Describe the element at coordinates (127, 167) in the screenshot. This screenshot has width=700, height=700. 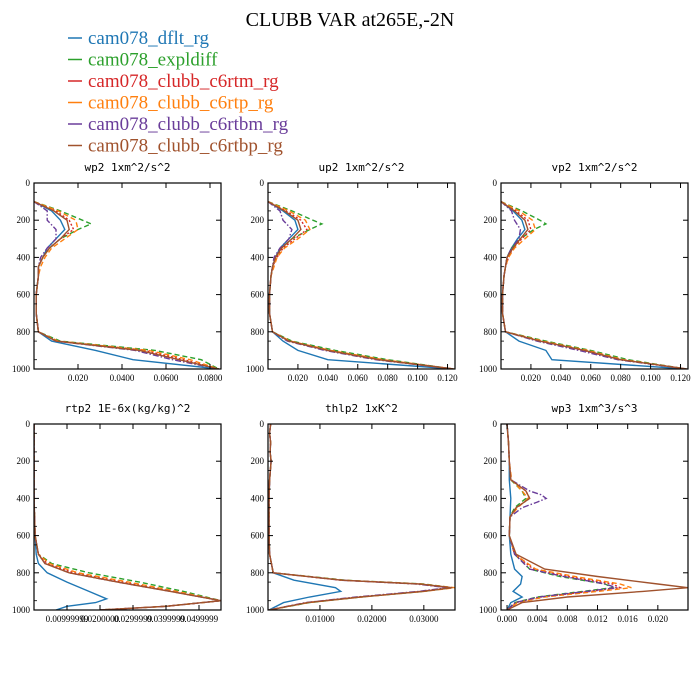
I see `panel-title: wp2 1xm^2/s^2` at that location.